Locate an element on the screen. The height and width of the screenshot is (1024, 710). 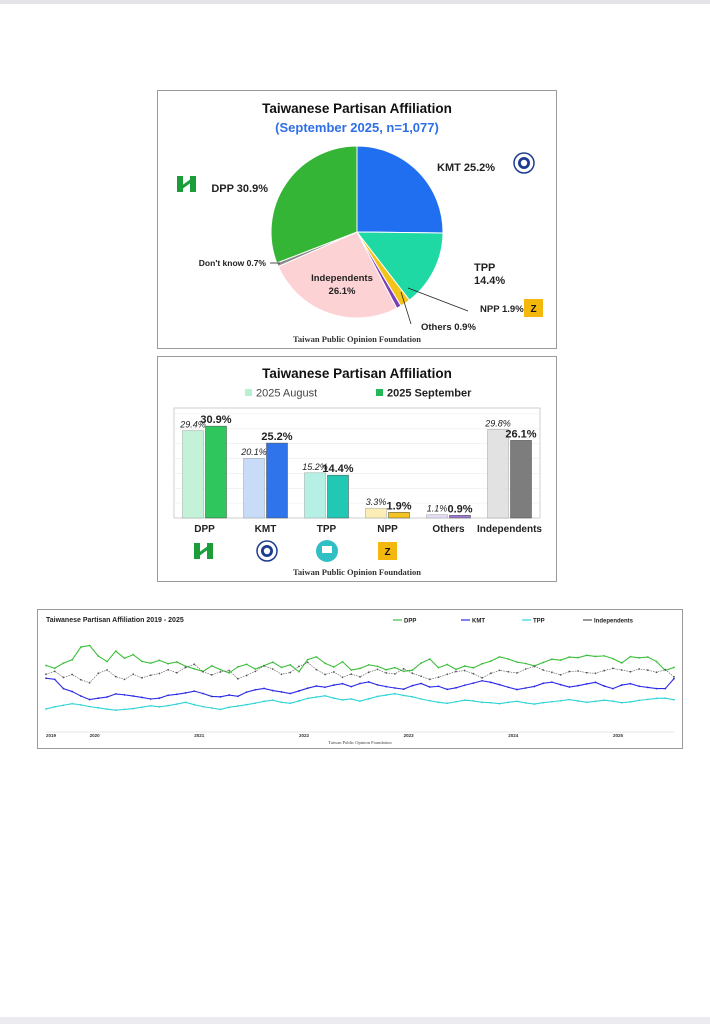
npp-logo: Z is located at coordinates (387, 551).